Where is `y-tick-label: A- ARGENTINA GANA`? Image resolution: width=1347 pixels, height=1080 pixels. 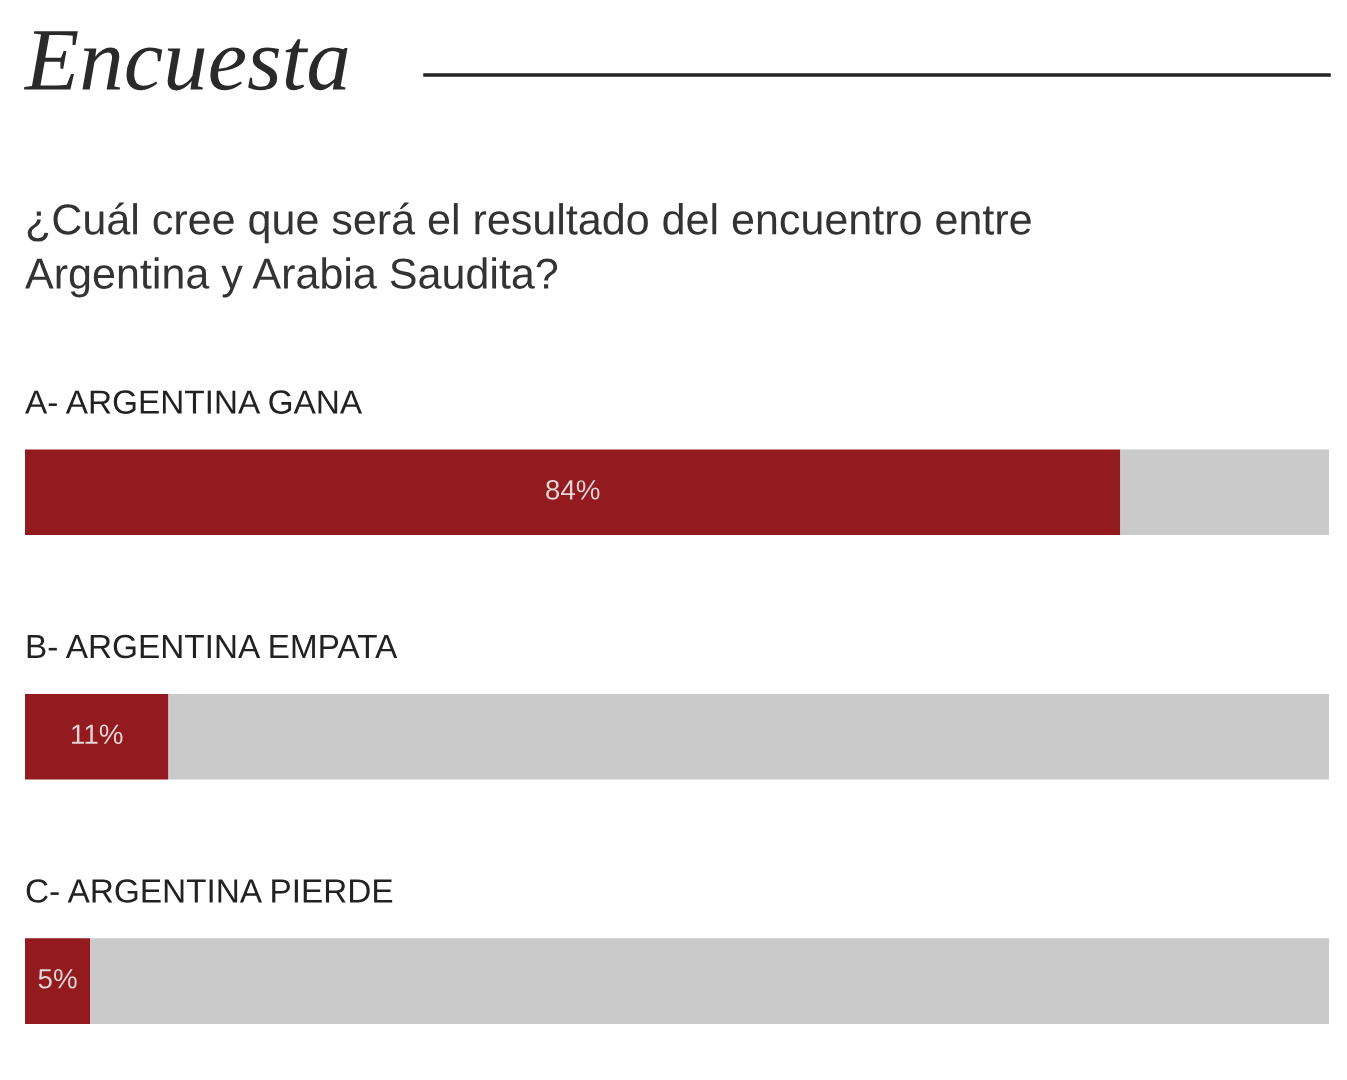
y-tick-label: A- ARGENTINA GANA is located at coordinates (194, 402).